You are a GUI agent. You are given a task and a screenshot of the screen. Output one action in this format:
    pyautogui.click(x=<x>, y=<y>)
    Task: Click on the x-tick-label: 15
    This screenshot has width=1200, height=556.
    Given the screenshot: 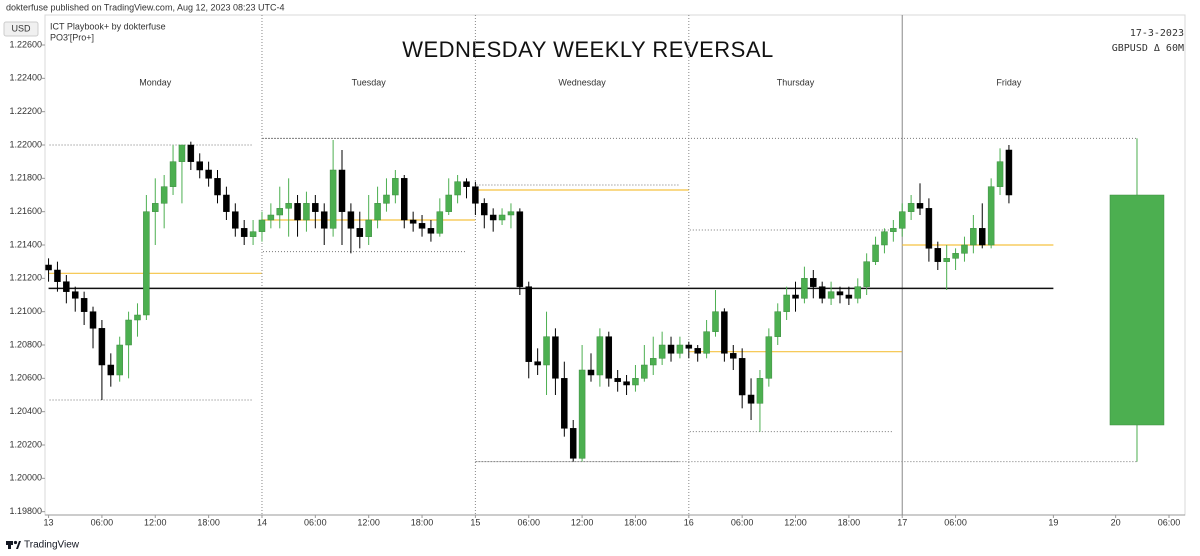 What is the action you would take?
    pyautogui.click(x=475, y=522)
    